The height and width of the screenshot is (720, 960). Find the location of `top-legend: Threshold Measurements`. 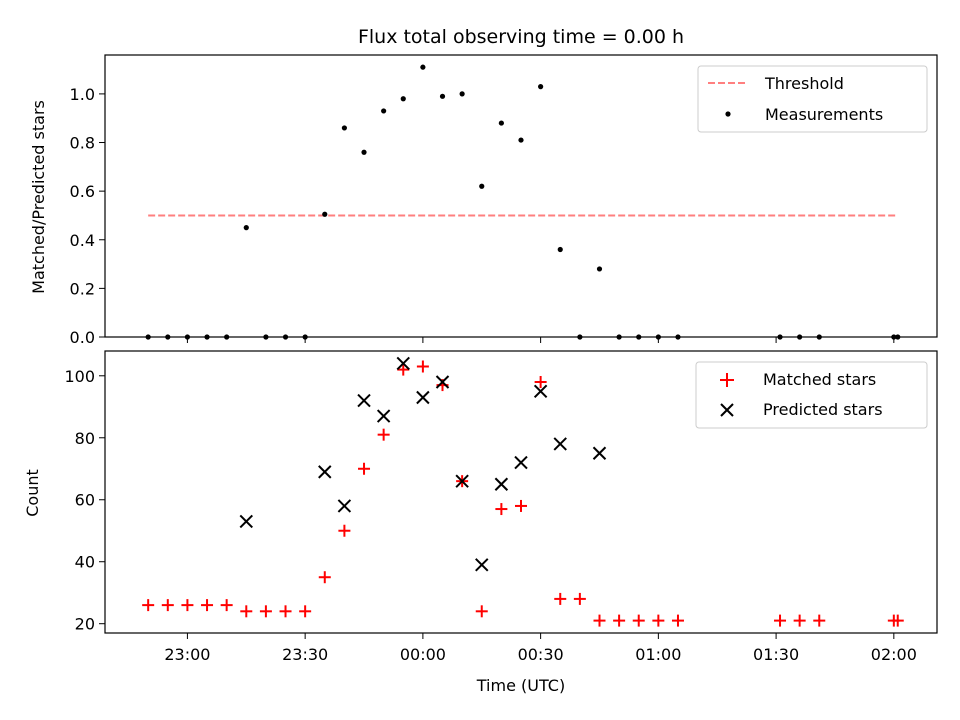

top-legend: Threshold Measurements is located at coordinates (812, 99).